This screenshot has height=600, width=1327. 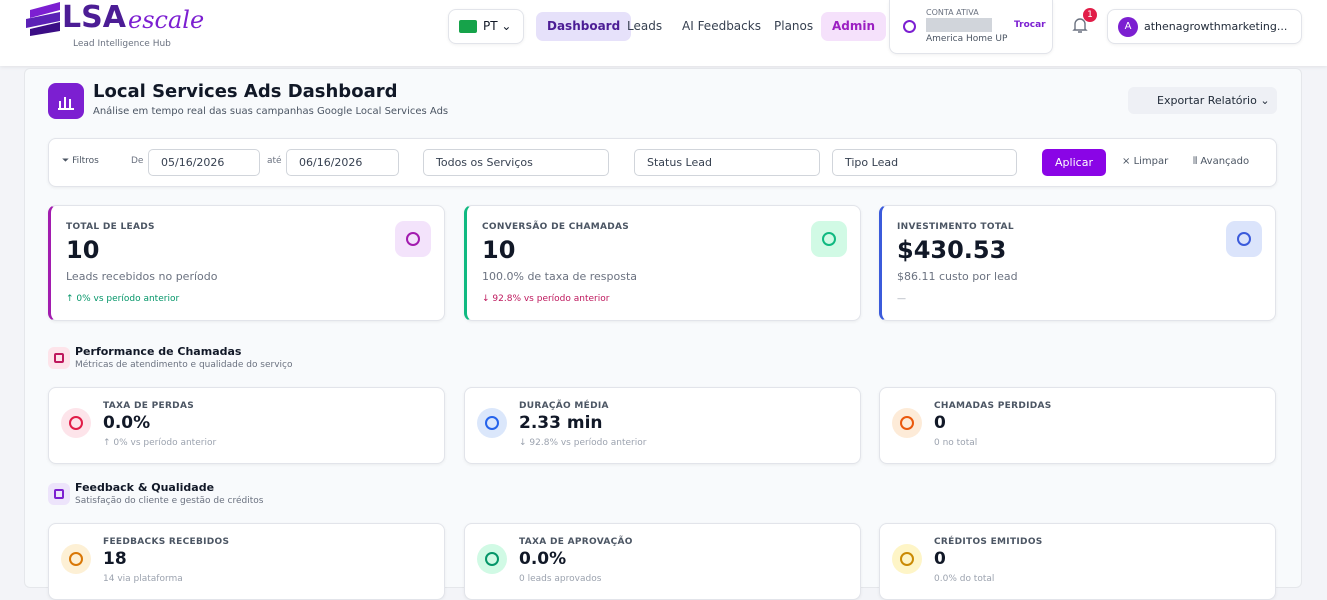 I want to click on account-label: CONTA ATIVA, so click(x=952, y=12).